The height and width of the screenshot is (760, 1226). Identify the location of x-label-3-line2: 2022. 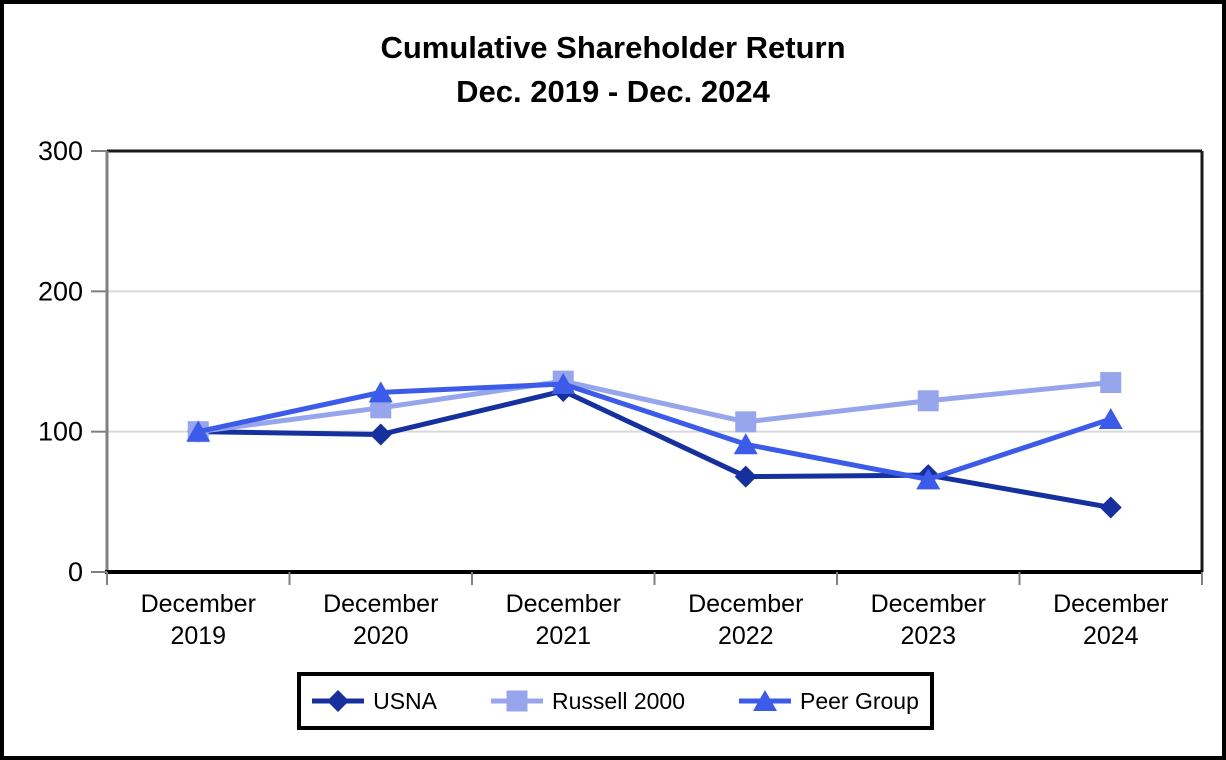
(746, 636).